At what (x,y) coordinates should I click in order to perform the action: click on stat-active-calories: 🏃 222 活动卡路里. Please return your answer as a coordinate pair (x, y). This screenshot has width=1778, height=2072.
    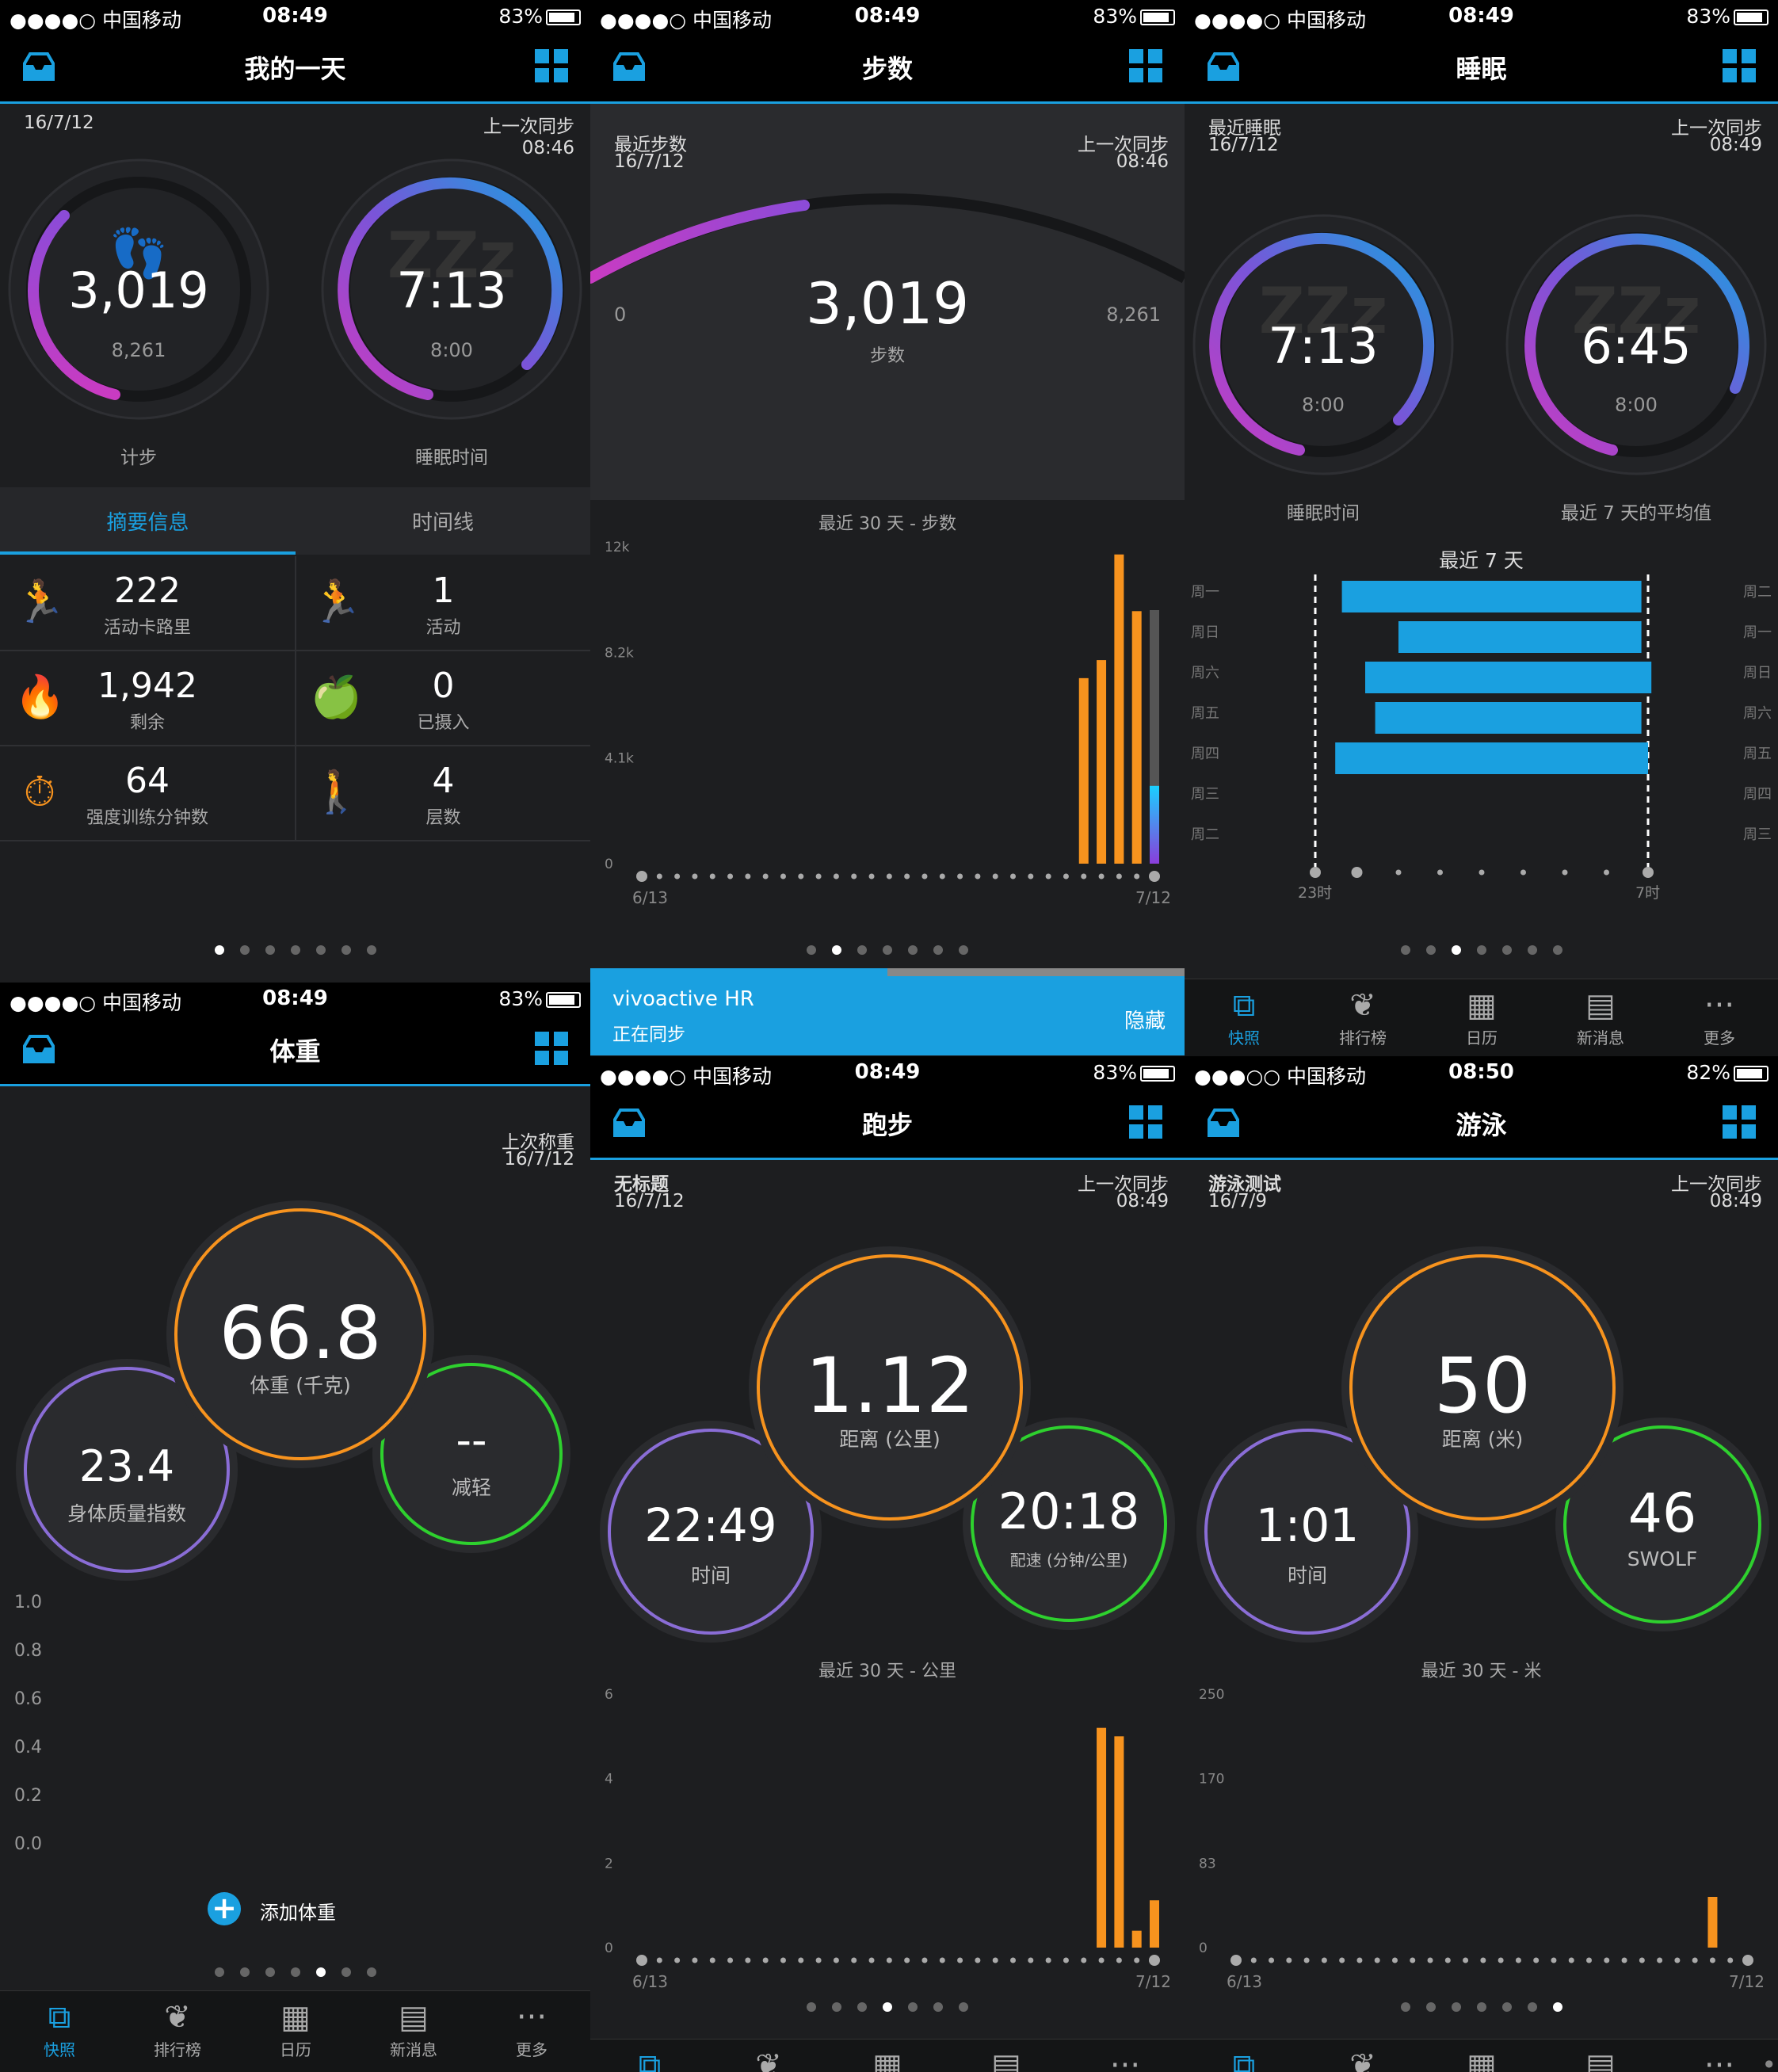
    Looking at the image, I should click on (148, 603).